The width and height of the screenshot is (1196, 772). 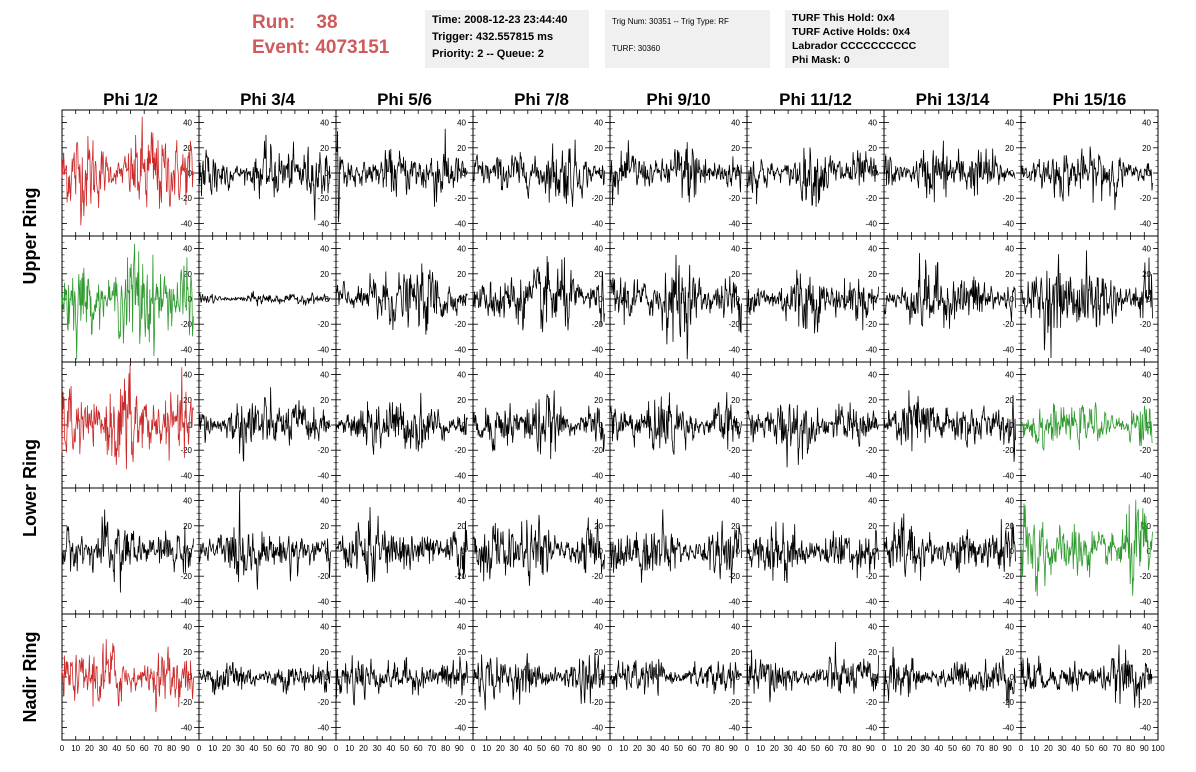 I want to click on event-value: 4073151, so click(x=352, y=47).